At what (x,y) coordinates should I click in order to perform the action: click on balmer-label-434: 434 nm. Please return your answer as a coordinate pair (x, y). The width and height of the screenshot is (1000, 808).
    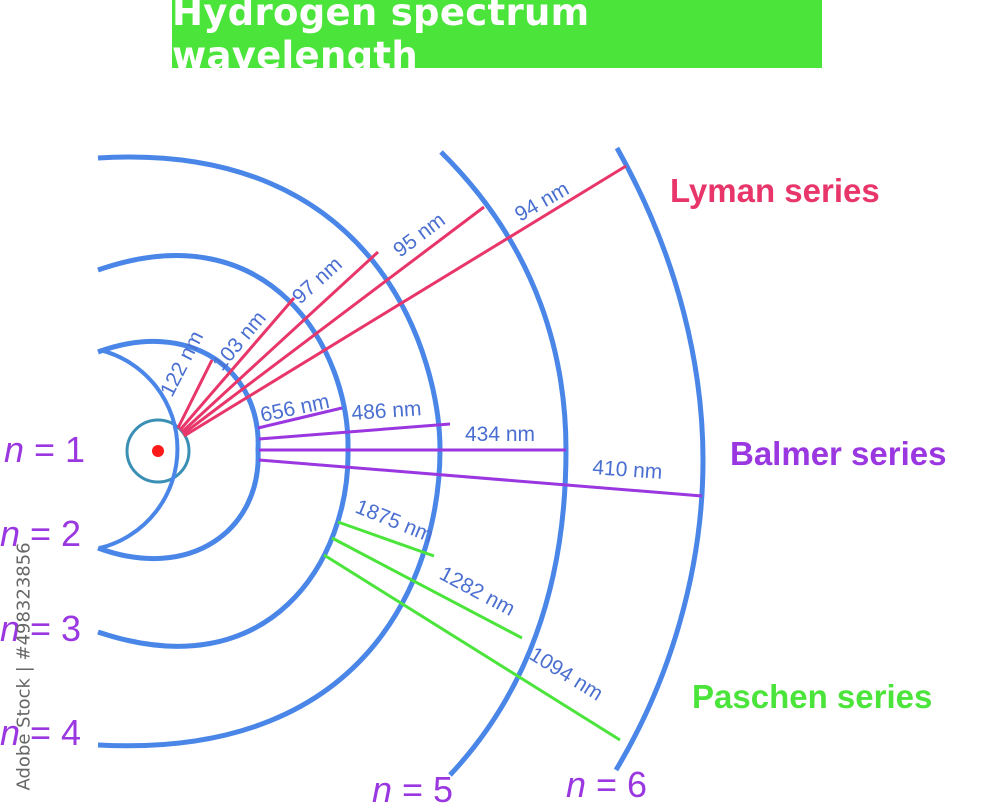
    Looking at the image, I should click on (500, 434).